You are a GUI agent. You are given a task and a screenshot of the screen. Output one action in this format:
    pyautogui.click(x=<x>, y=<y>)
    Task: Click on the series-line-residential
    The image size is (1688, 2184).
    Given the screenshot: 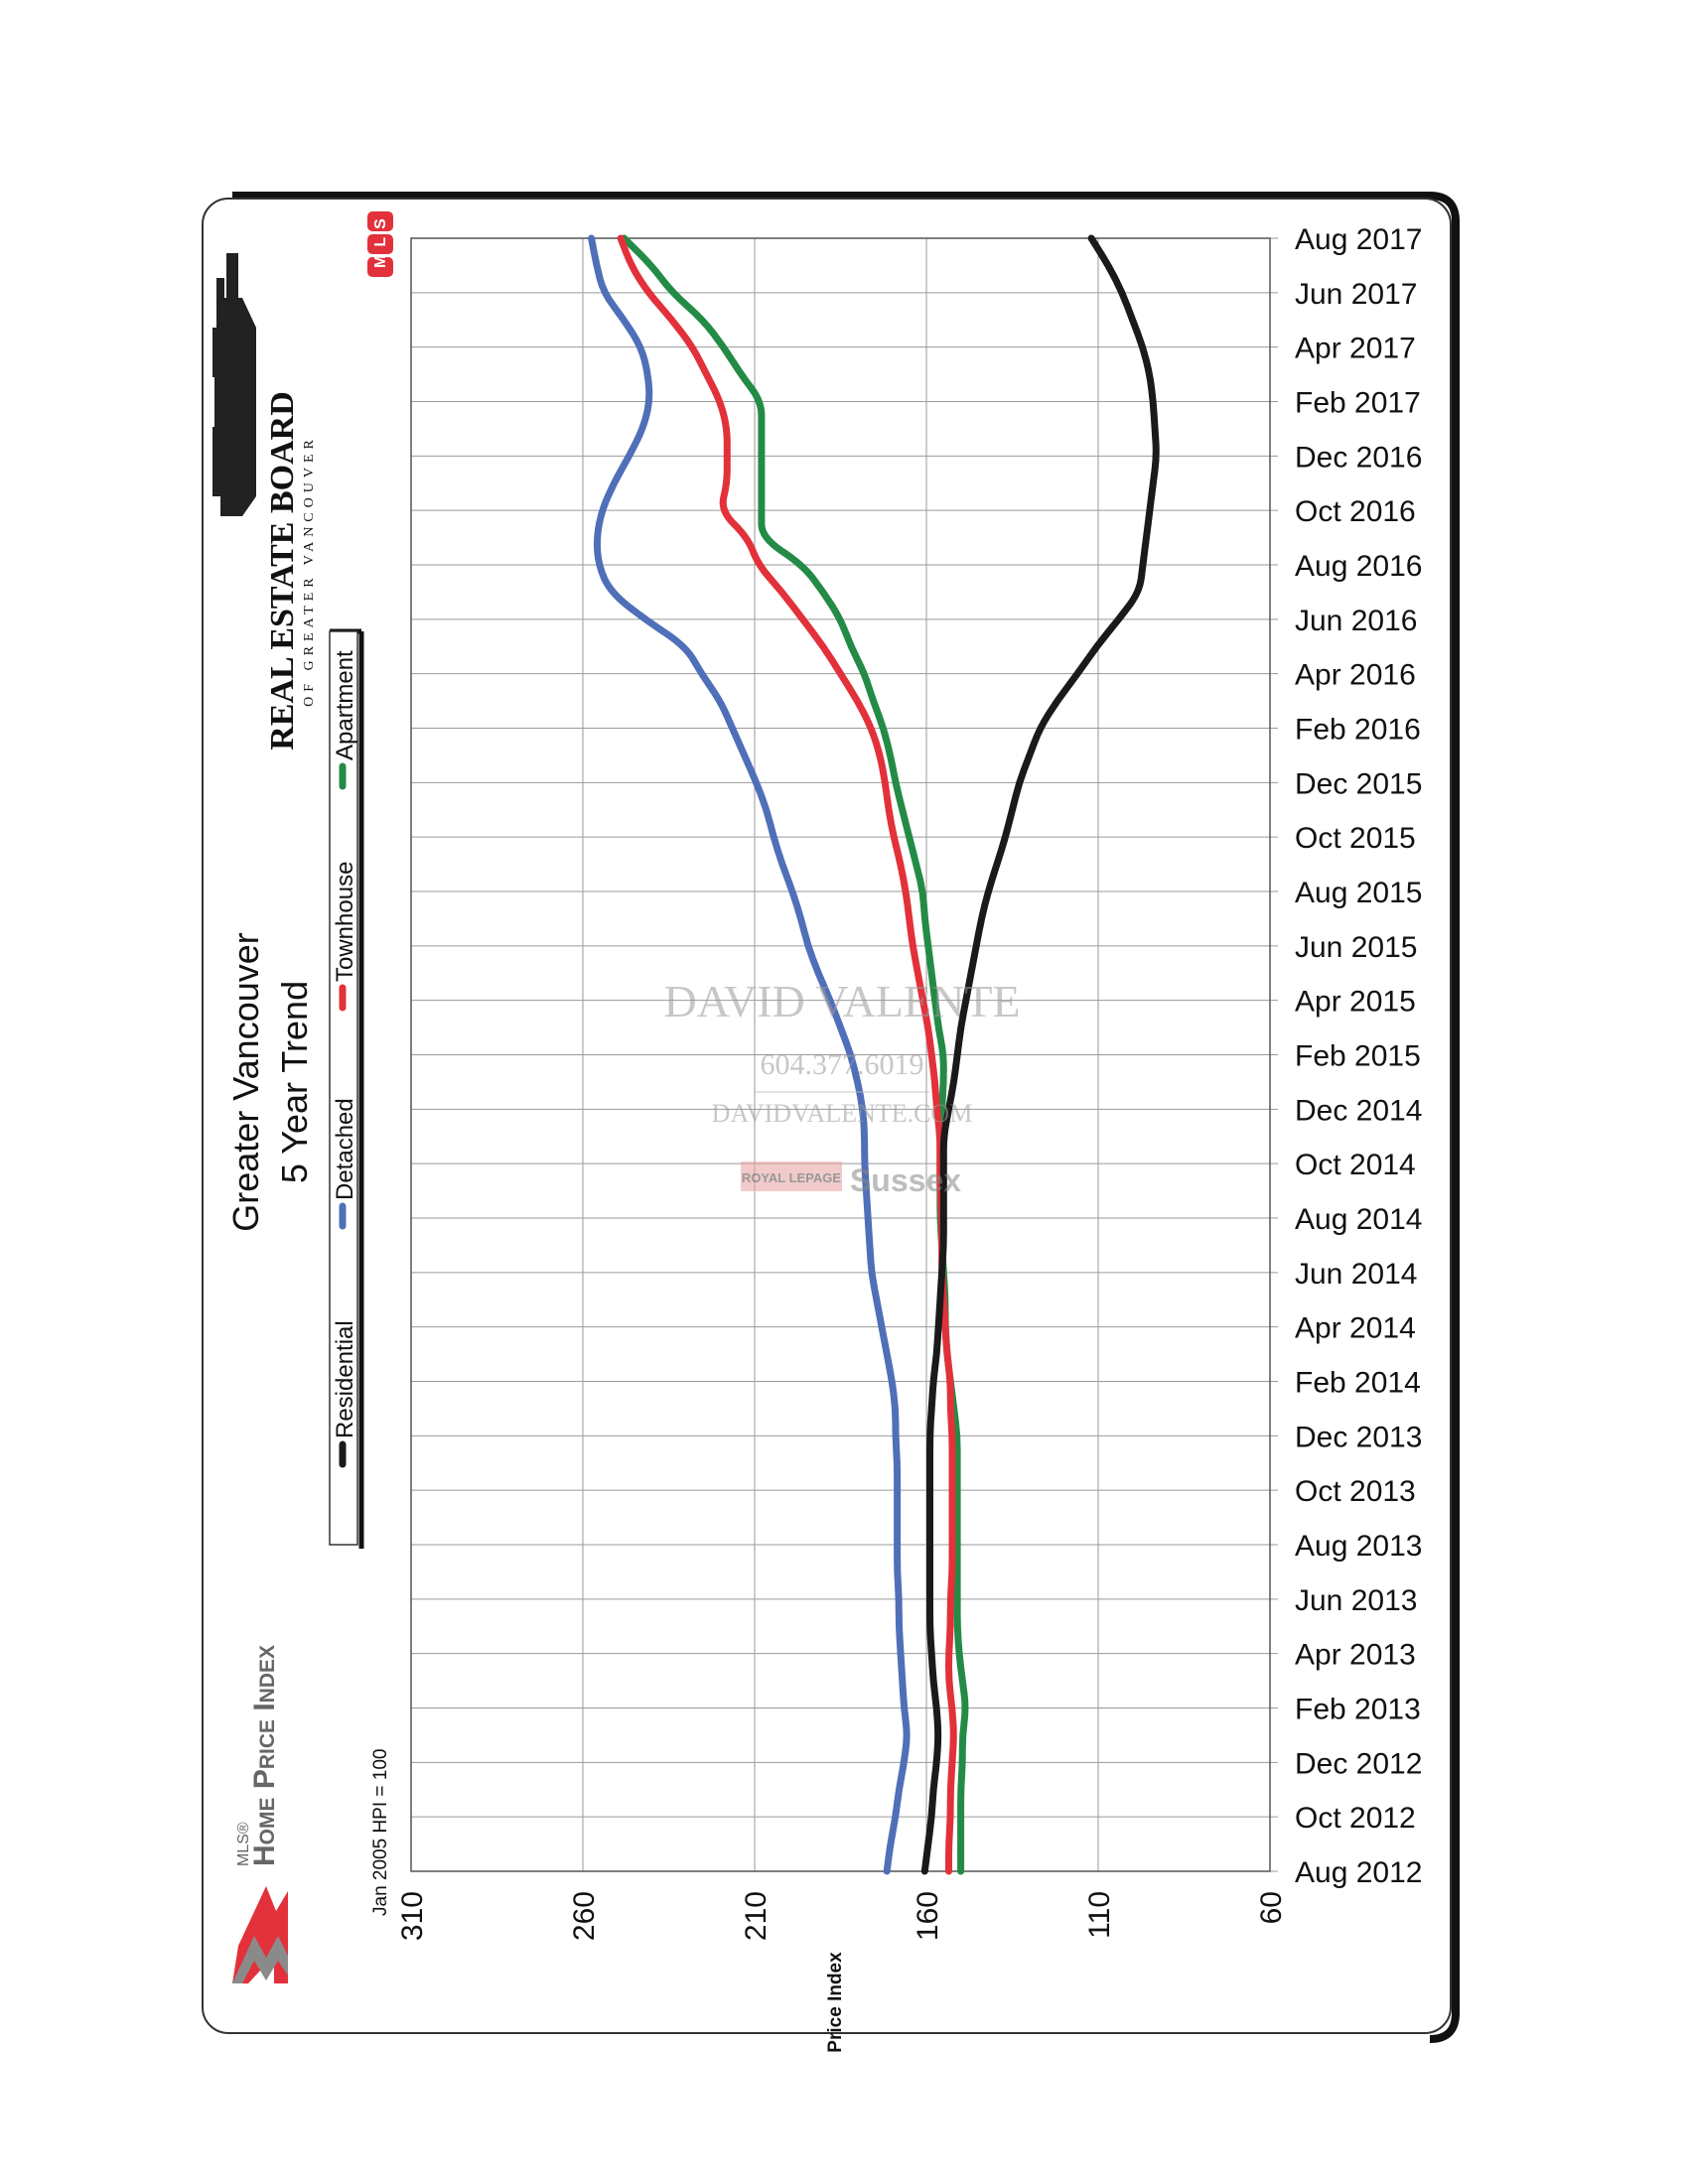 What is the action you would take?
    pyautogui.click(x=1040, y=1054)
    